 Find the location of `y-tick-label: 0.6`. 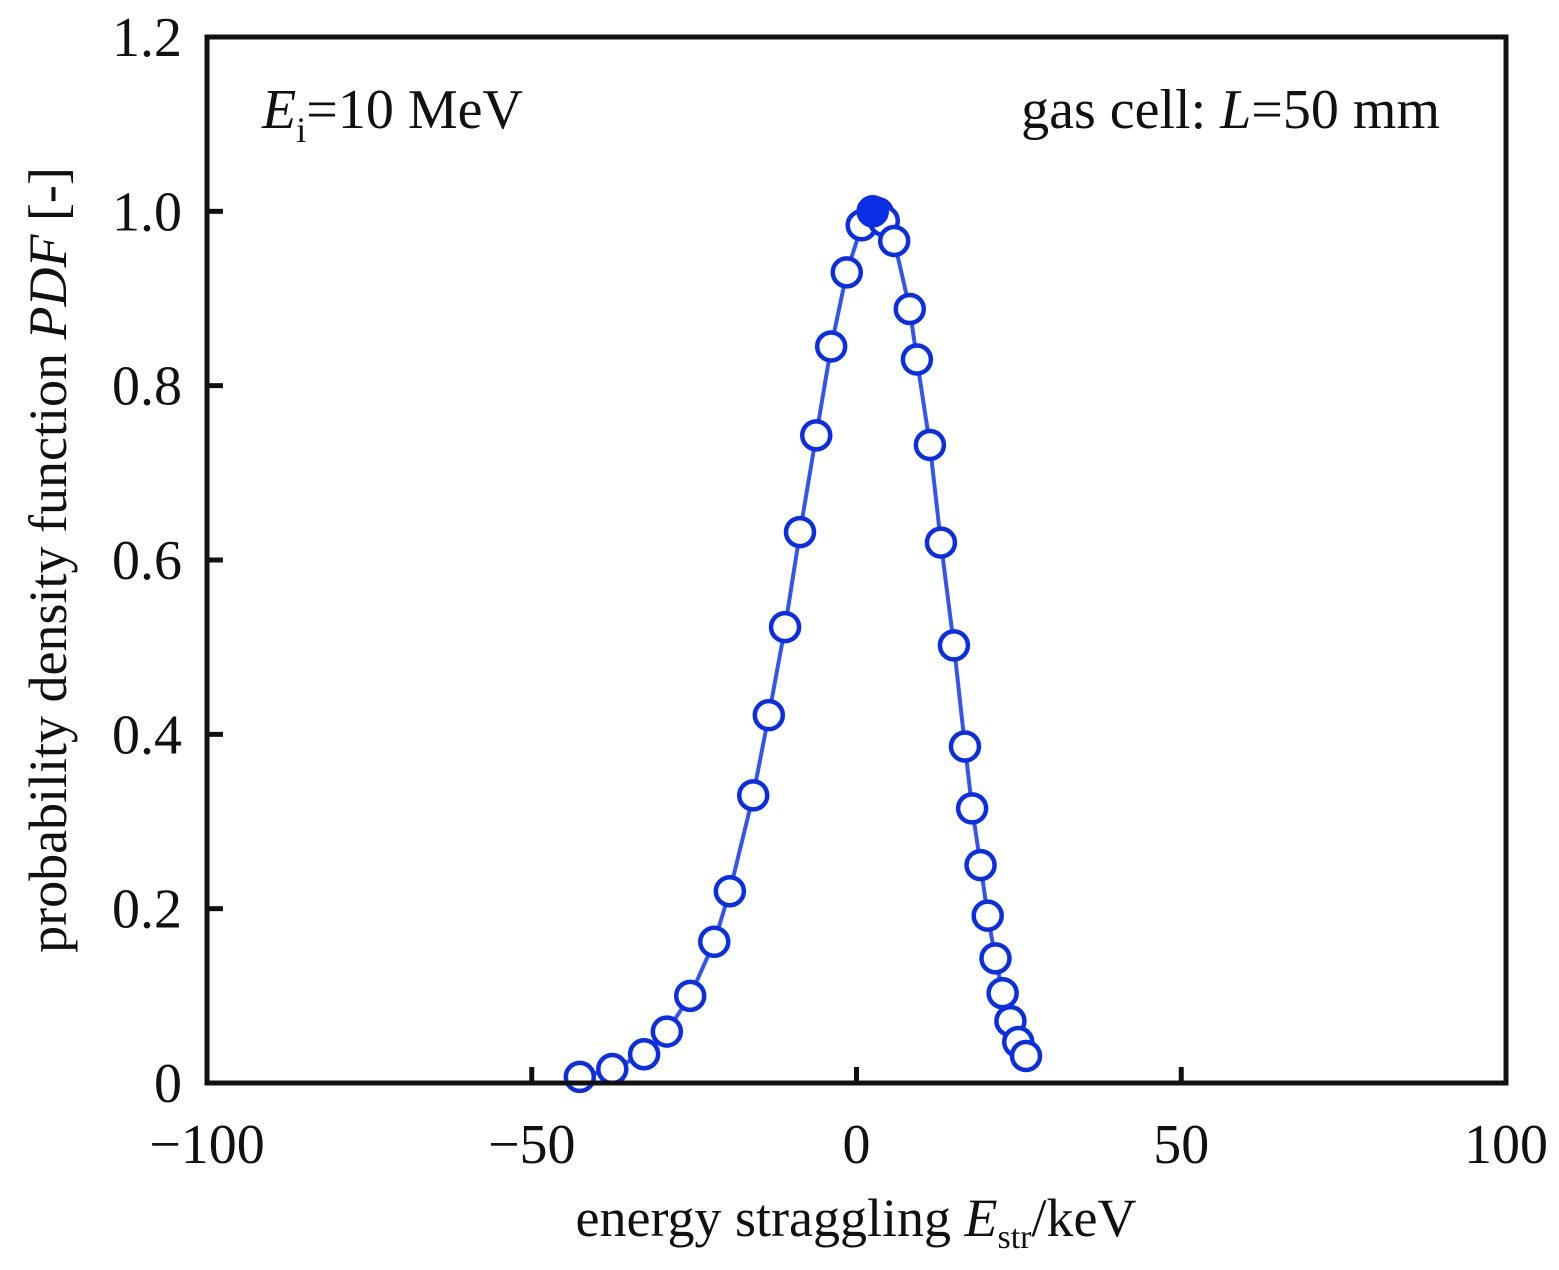

y-tick-label: 0.6 is located at coordinates (147, 561).